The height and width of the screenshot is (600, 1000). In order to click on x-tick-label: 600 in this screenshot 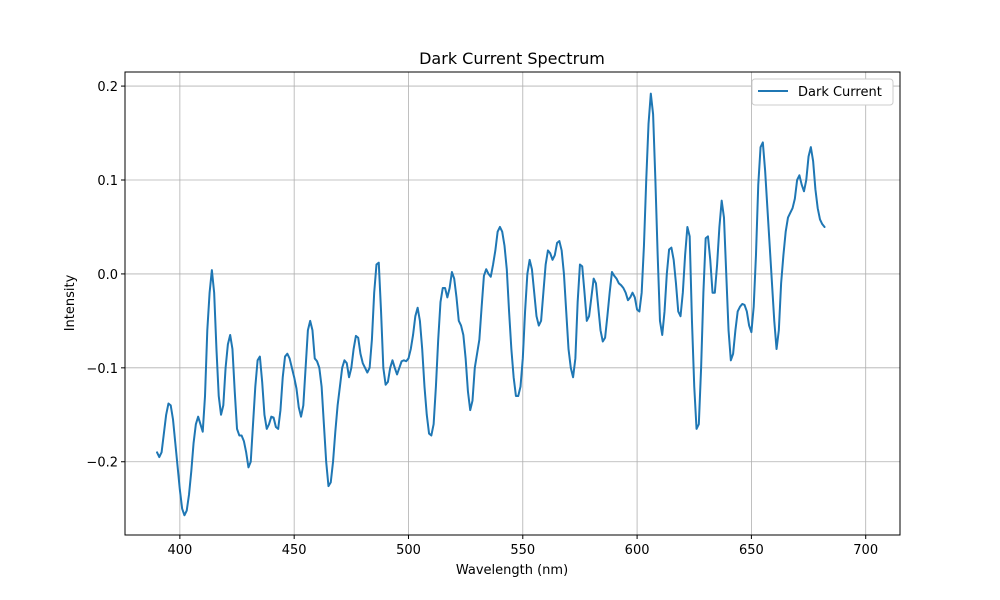, I will do `click(637, 550)`.